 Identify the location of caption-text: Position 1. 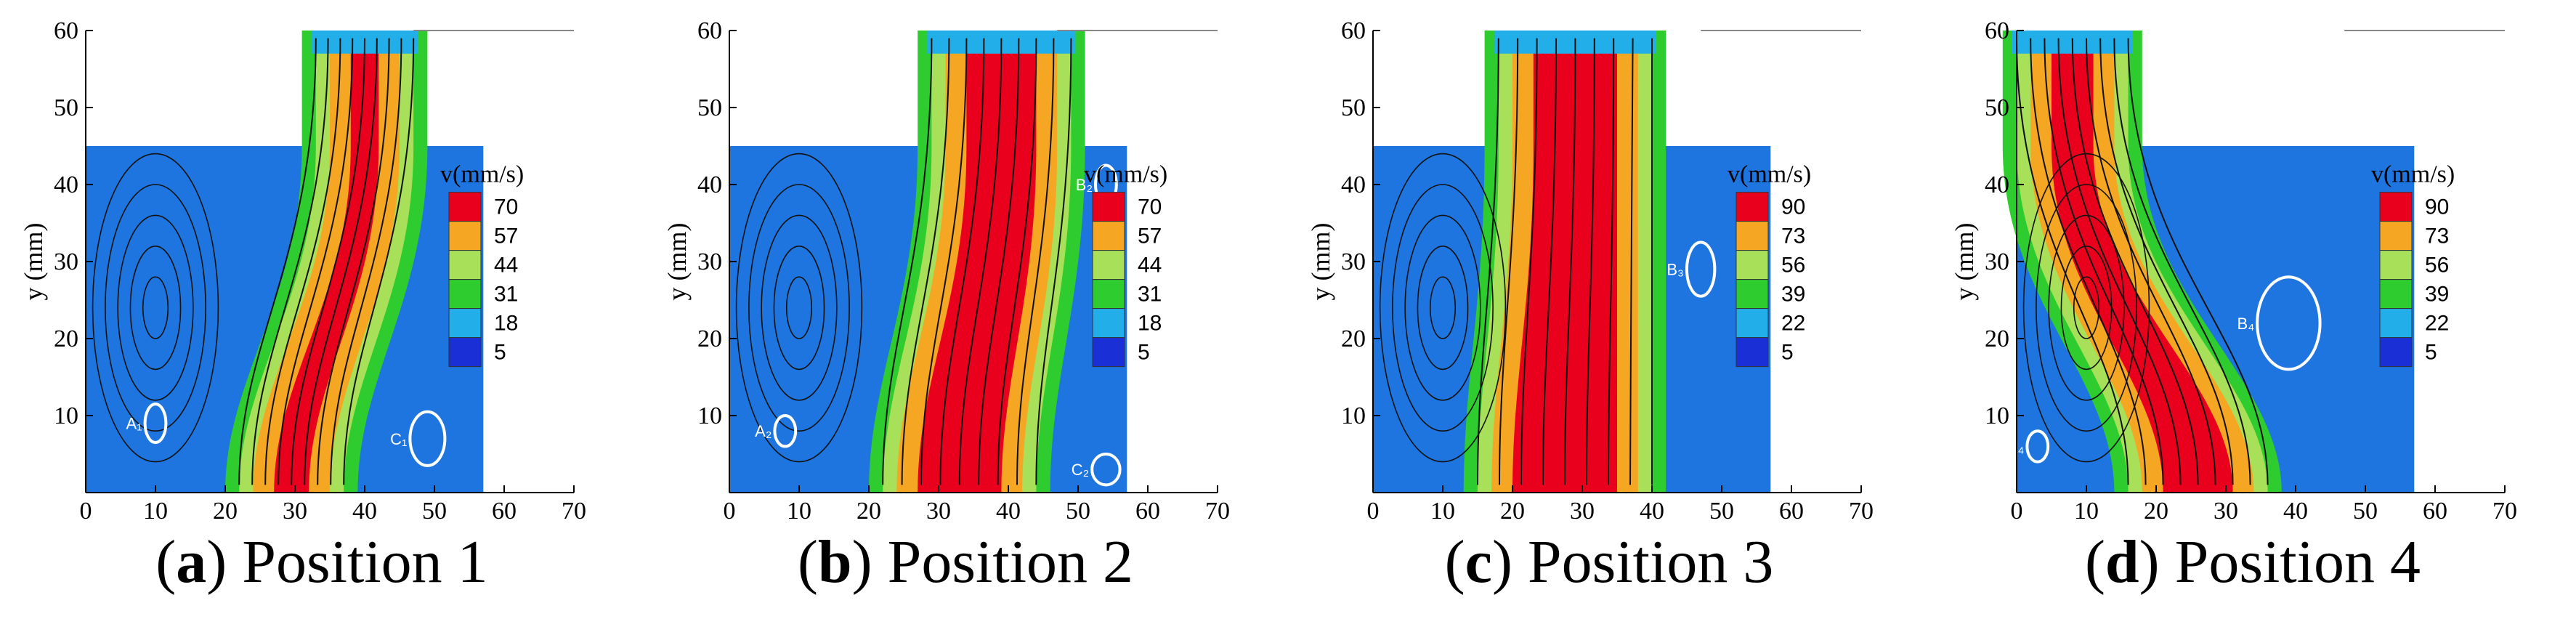
(365, 562).